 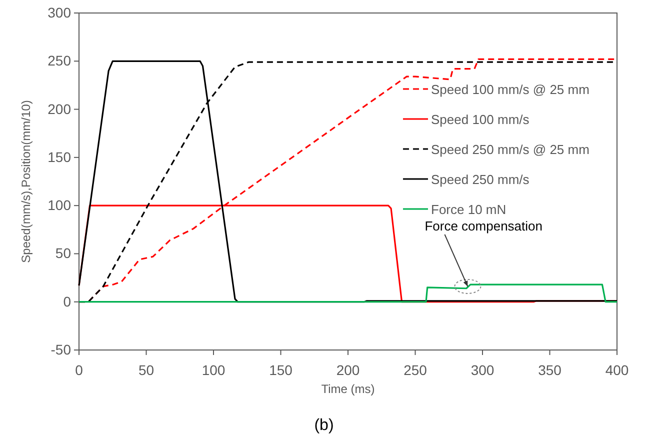 I want to click on x-tick-label: 400, so click(x=617, y=370).